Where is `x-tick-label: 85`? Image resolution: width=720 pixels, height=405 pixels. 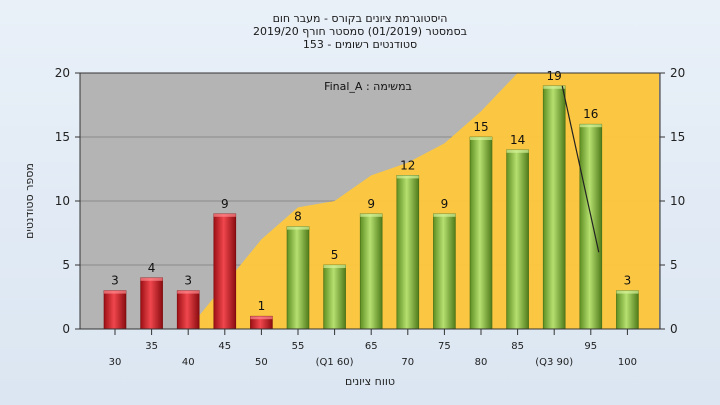 x-tick-label: 85 is located at coordinates (517, 346).